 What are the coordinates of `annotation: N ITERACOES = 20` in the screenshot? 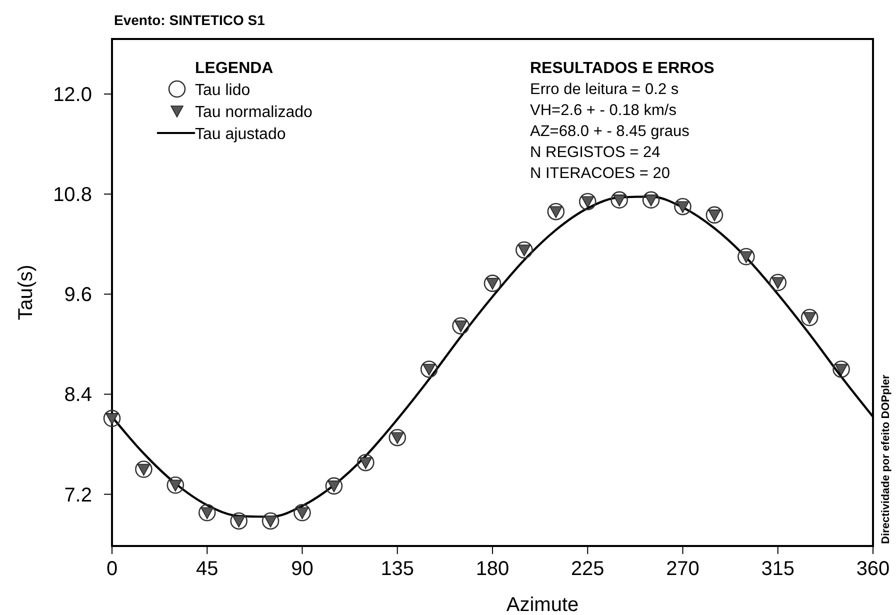 It's located at (600, 173).